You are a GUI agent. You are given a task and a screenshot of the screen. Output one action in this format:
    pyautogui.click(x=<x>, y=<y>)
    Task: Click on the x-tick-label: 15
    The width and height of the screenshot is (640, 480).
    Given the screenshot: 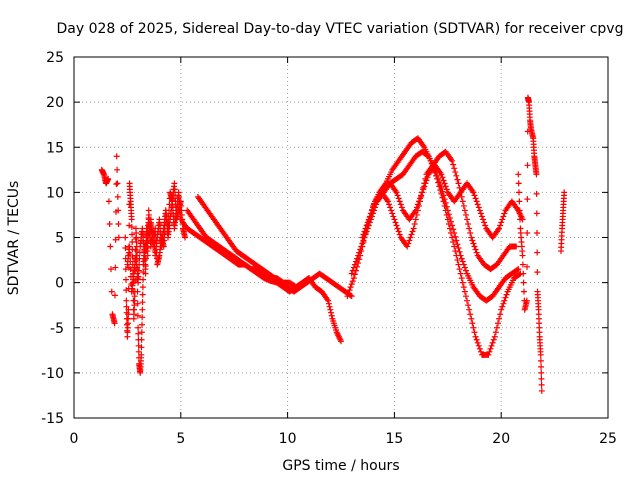 What is the action you would take?
    pyautogui.click(x=394, y=439)
    